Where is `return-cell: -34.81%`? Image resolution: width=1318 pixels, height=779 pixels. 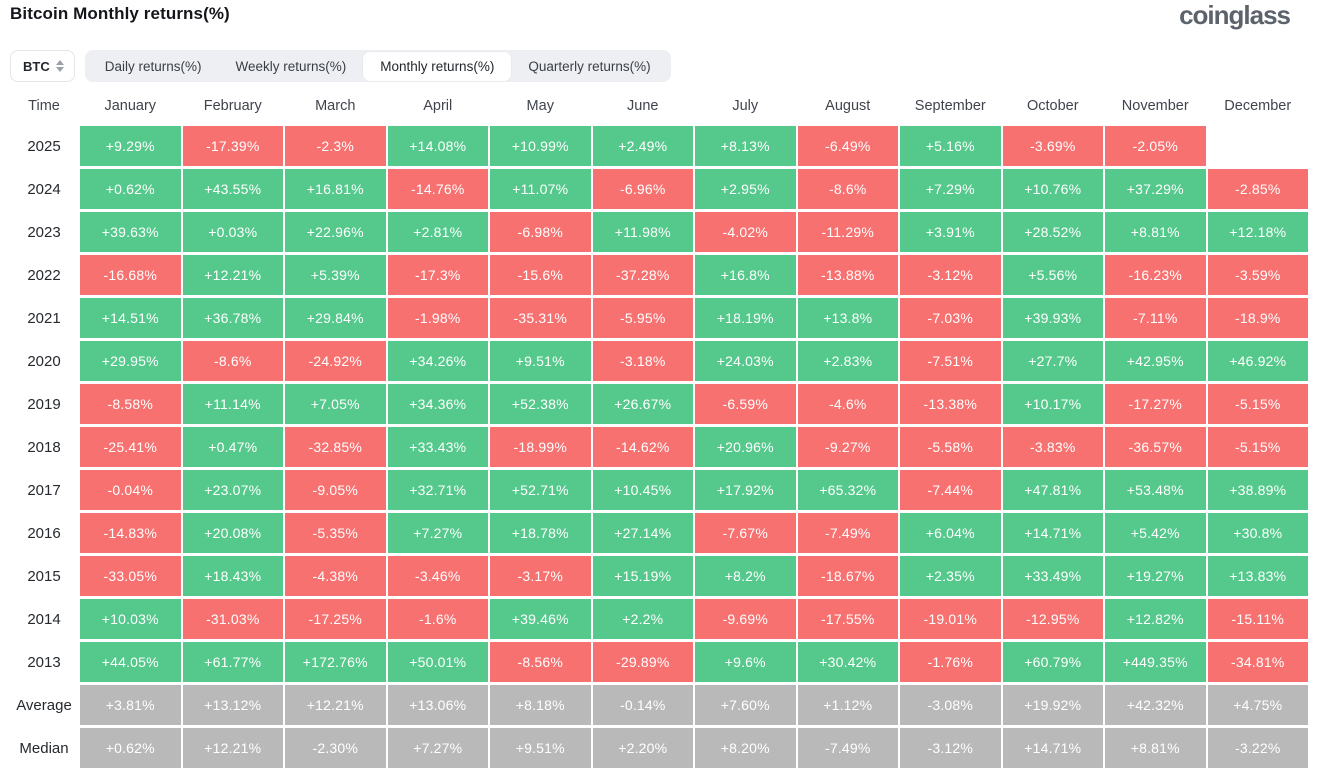 return-cell: -34.81% is located at coordinates (1257, 662).